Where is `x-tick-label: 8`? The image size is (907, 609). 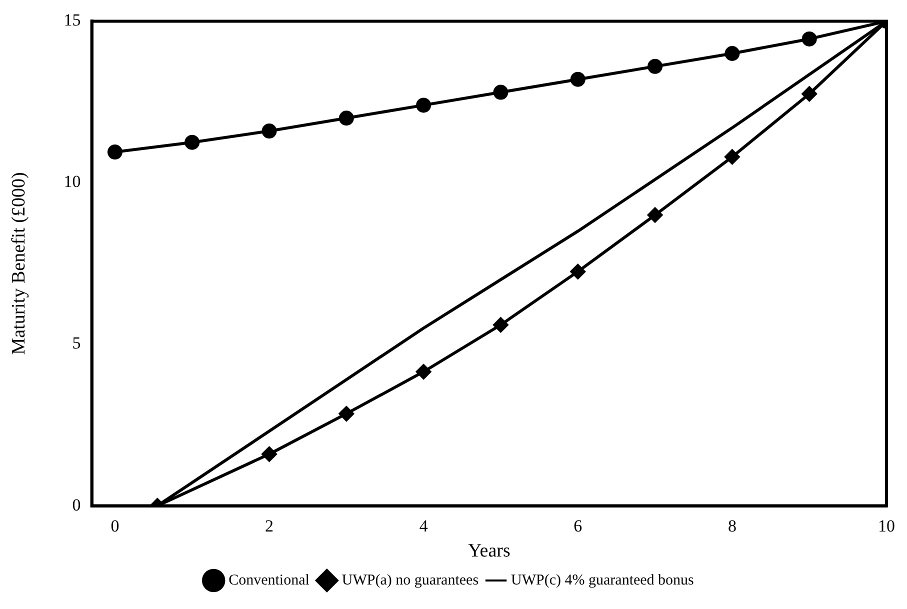
x-tick-label: 8 is located at coordinates (732, 526).